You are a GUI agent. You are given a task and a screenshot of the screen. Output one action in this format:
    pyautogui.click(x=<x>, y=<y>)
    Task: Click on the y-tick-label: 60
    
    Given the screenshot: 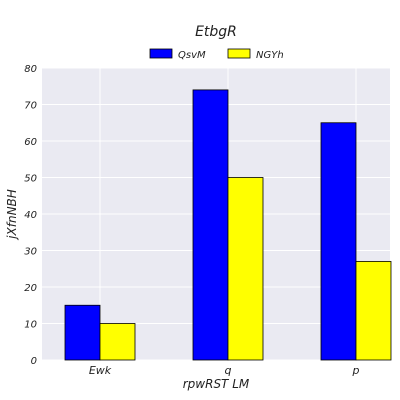 What is the action you would take?
    pyautogui.click(x=30, y=142)
    